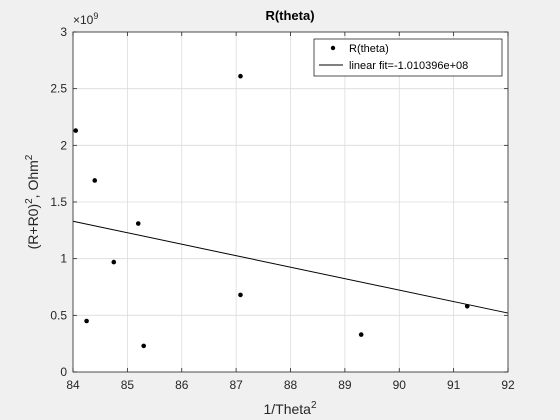  I want to click on x-tick-label: 85, so click(128, 385).